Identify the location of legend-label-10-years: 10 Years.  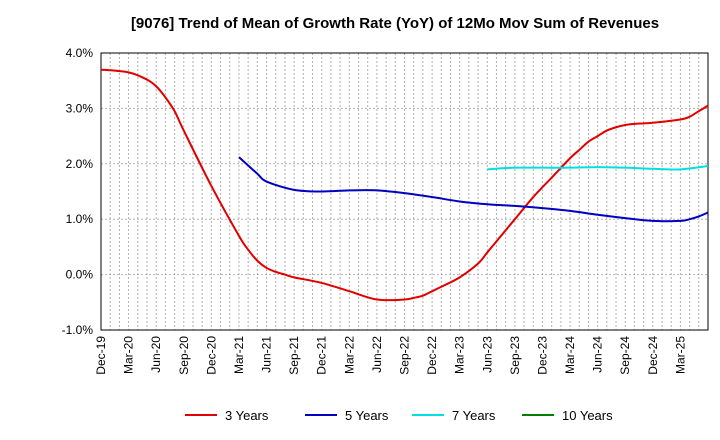
(587, 415).